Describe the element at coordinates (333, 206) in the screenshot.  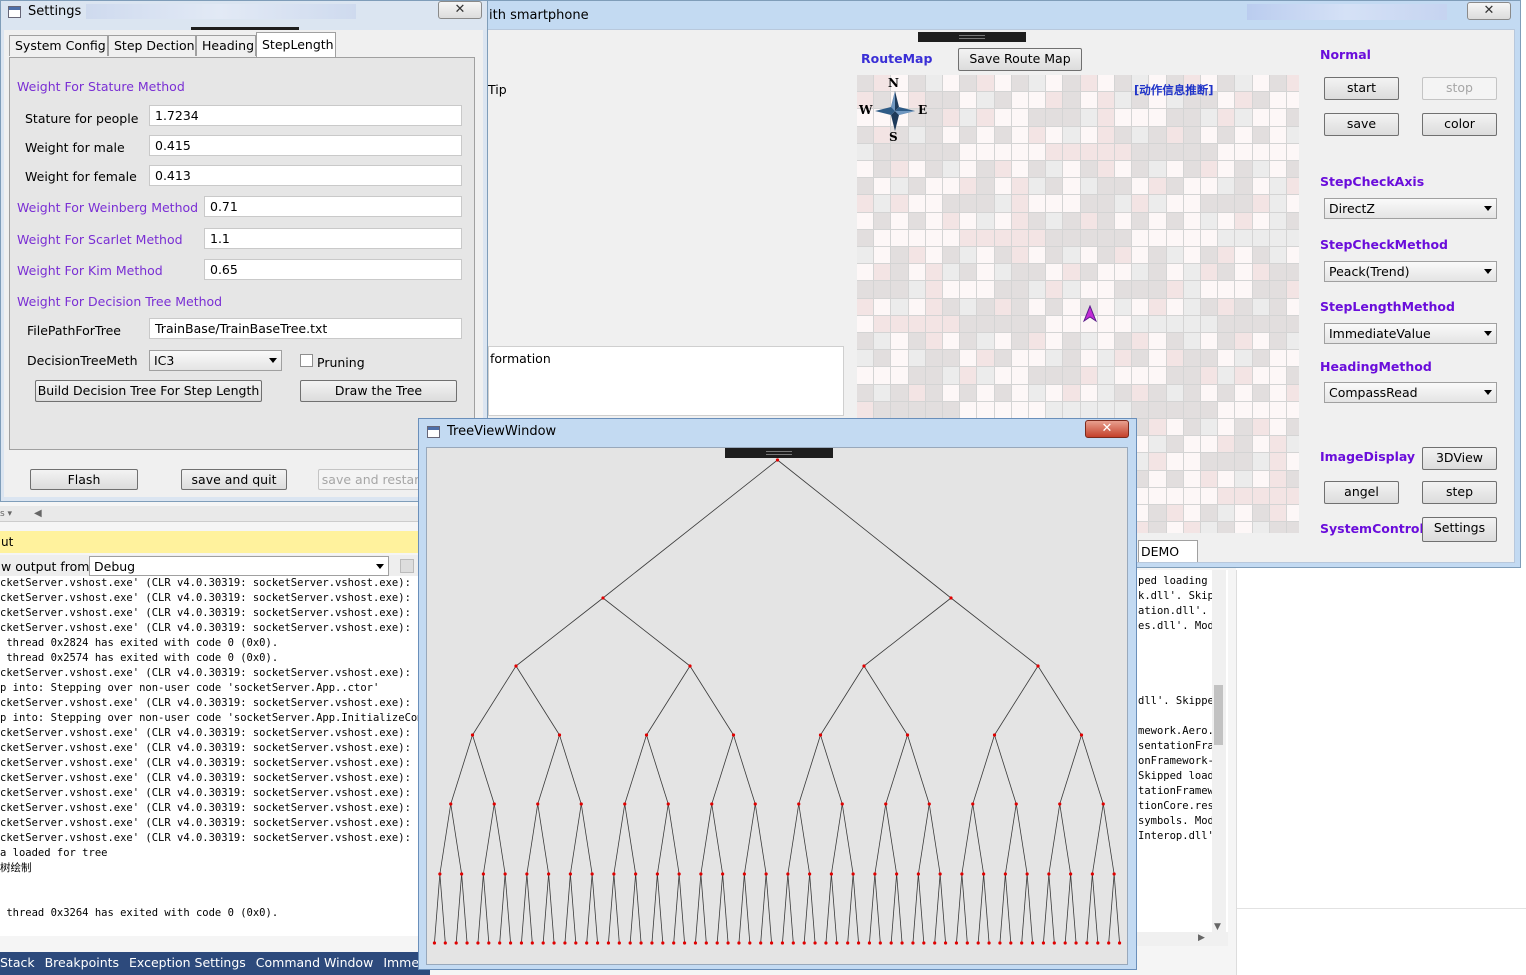
I see `weinberg-field: 0.71` at that location.